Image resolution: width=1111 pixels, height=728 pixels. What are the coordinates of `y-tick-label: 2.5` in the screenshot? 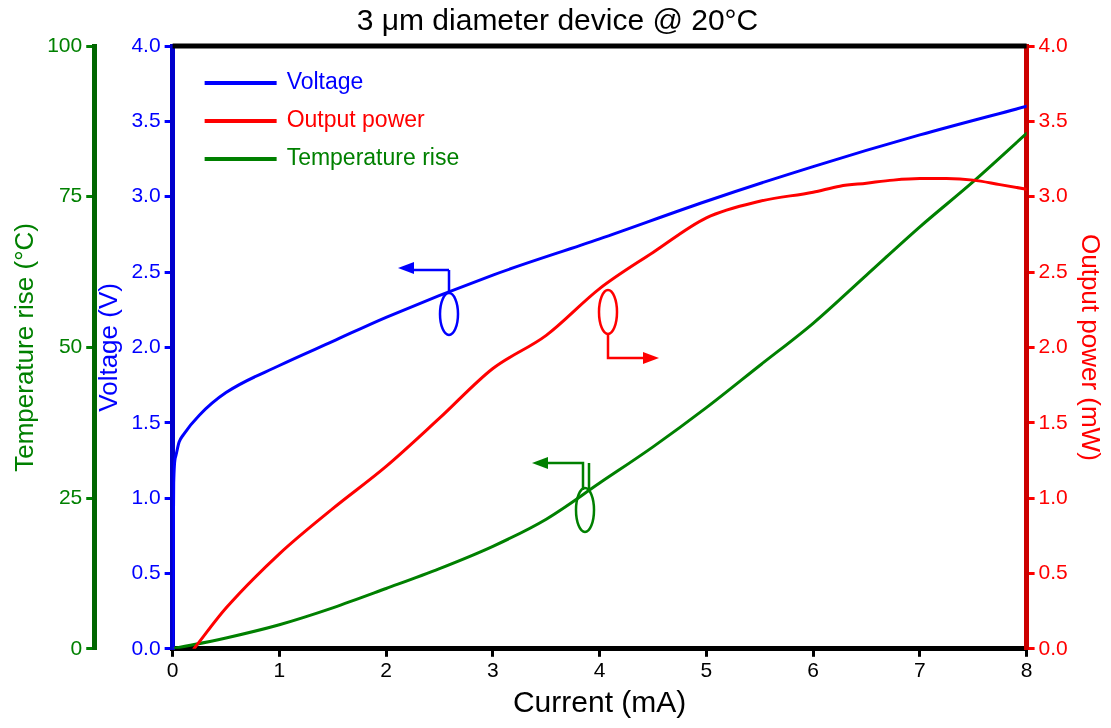 It's located at (146, 270).